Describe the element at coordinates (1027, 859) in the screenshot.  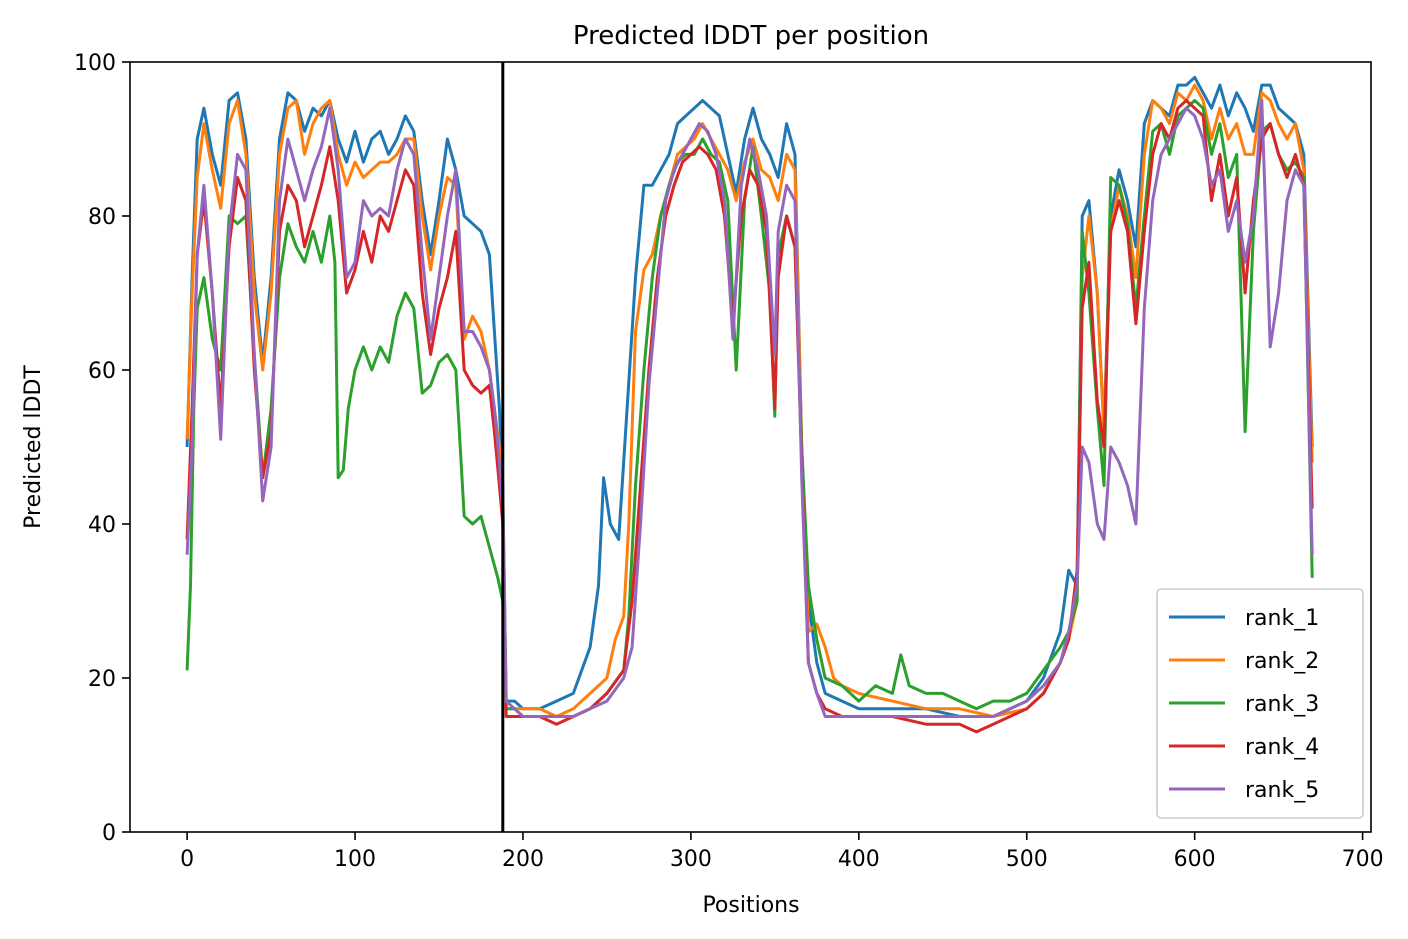
I see `x-tick-label: 500` at that location.